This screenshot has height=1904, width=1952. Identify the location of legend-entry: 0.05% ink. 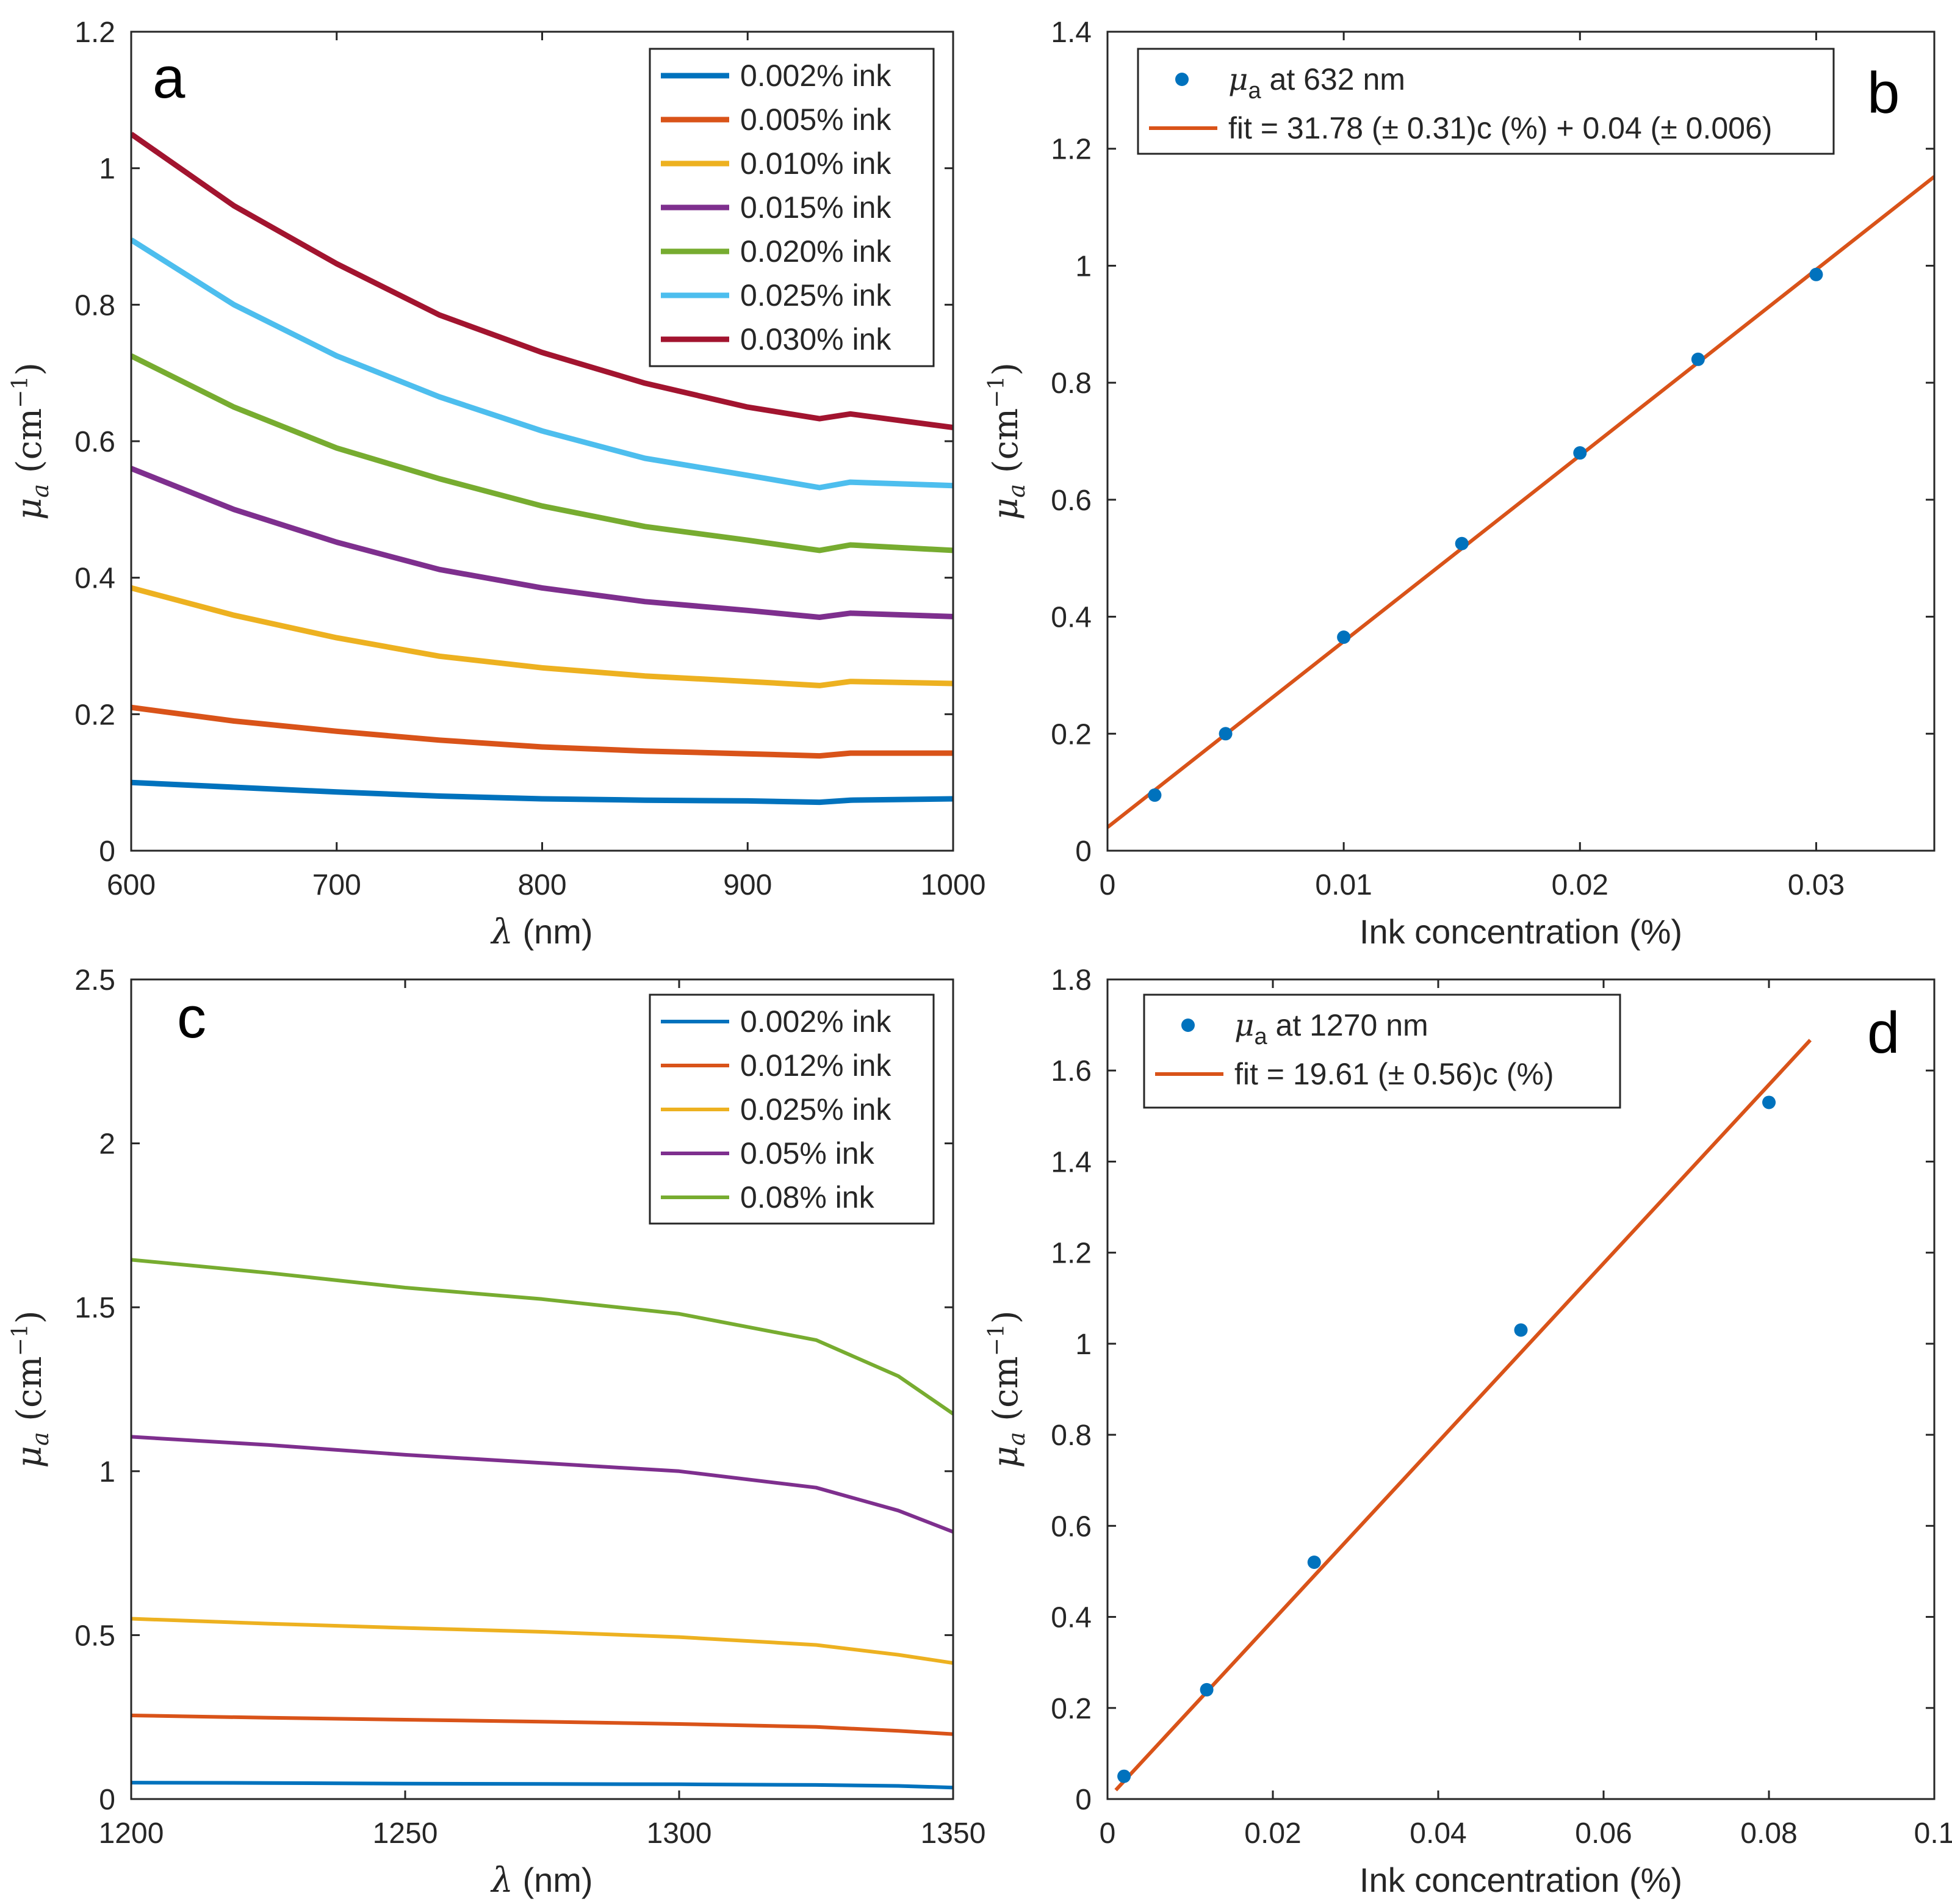
(807, 1153).